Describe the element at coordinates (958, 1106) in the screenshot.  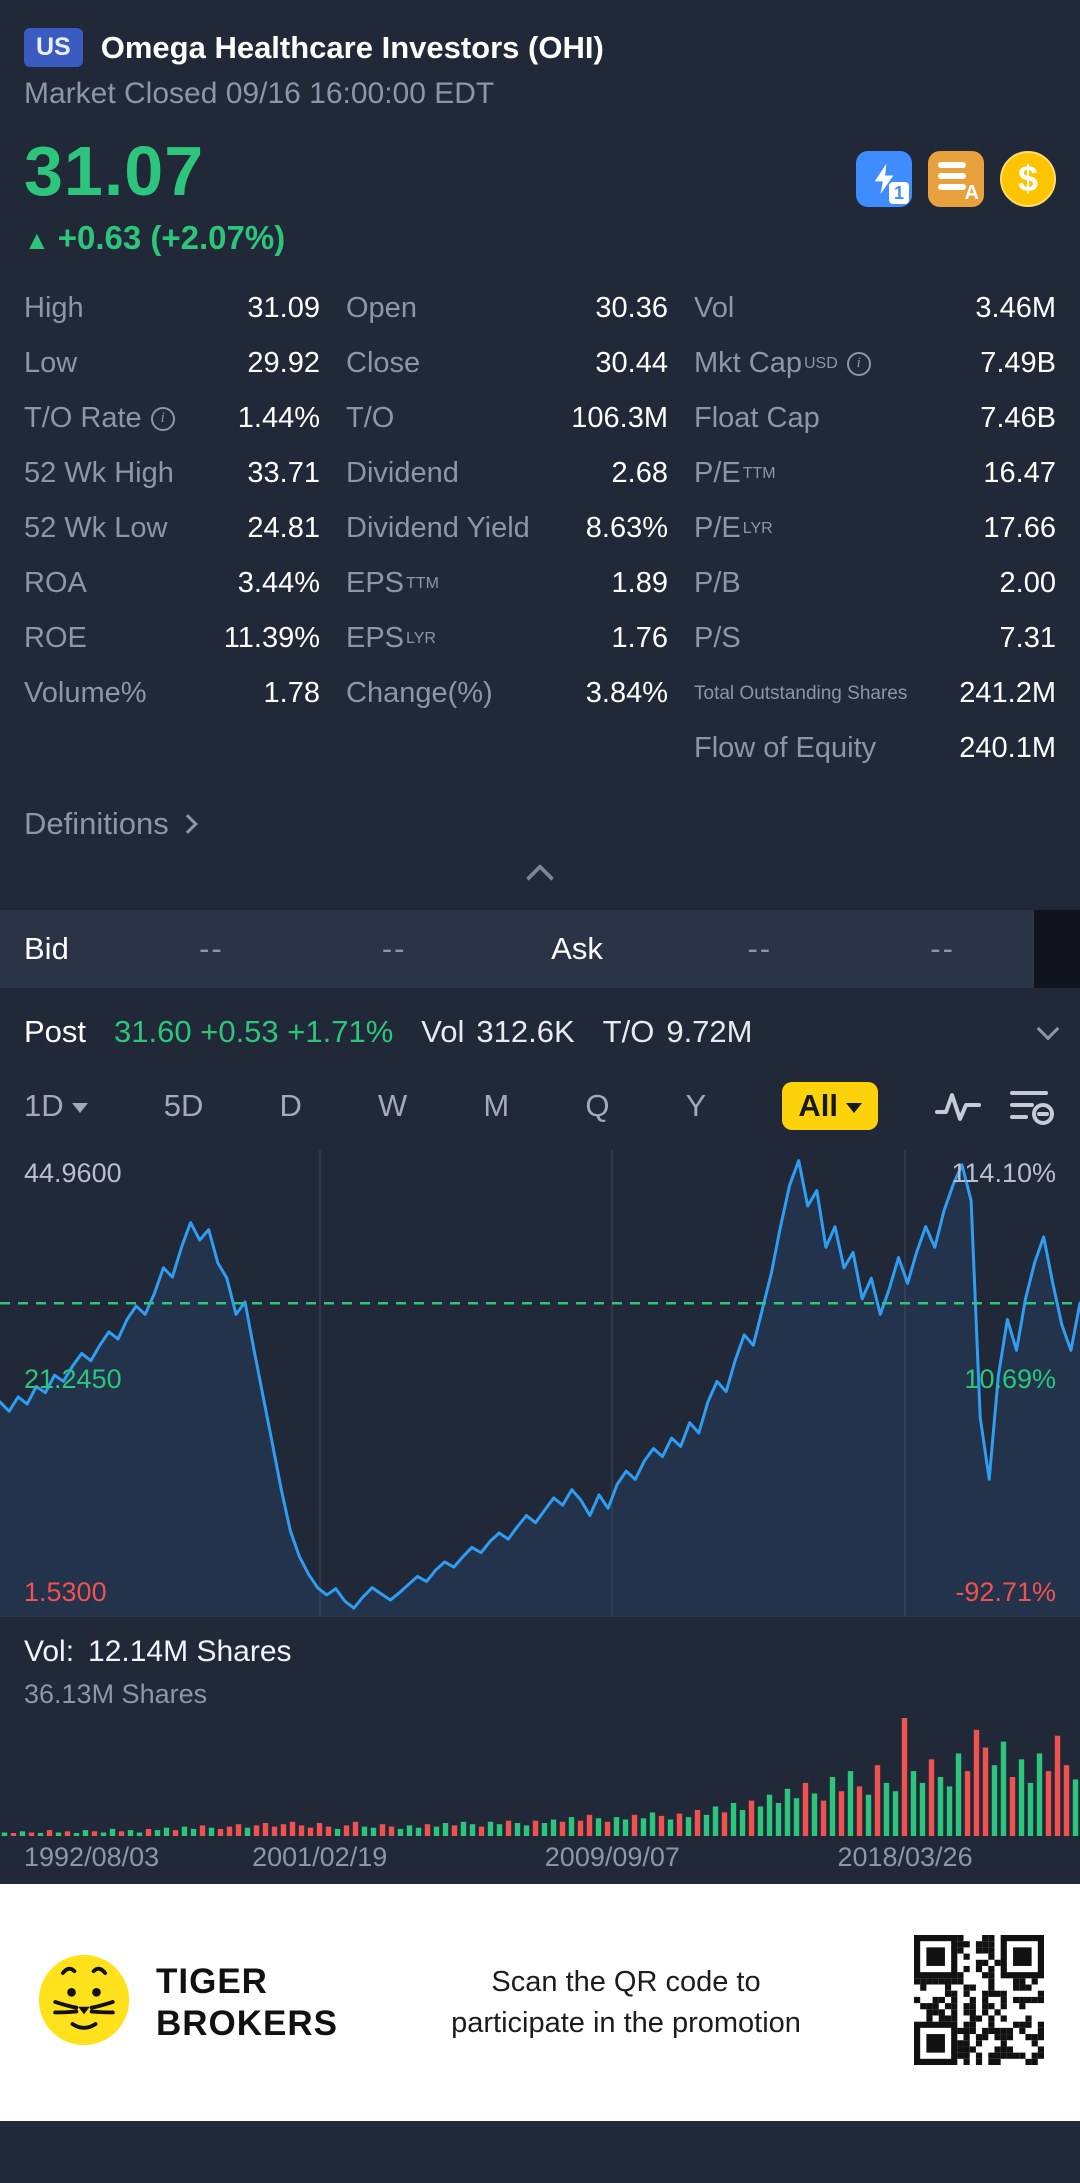
I see `chart-style-icon` at that location.